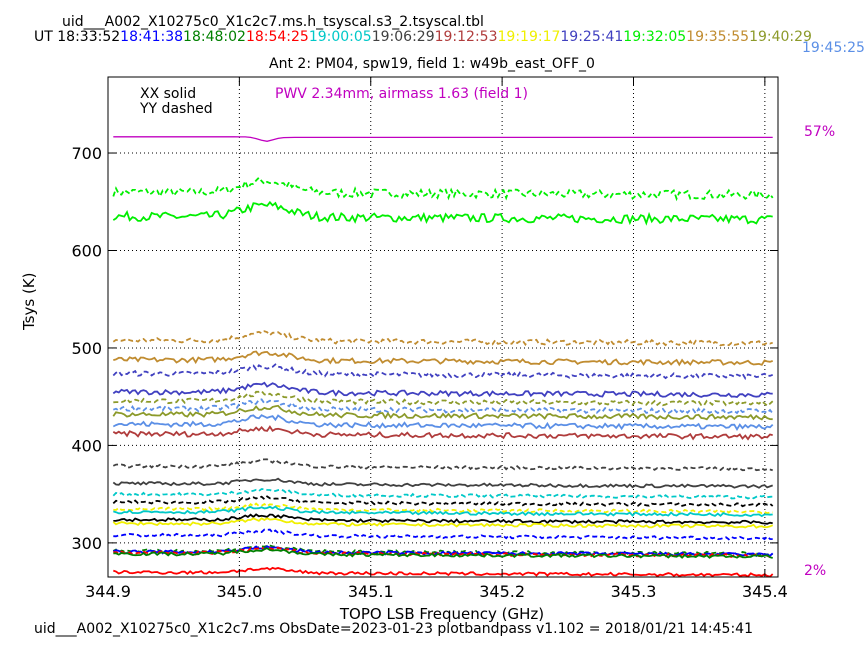 The height and width of the screenshot is (648, 864). What do you see at coordinates (780, 37) in the screenshot?
I see `time-entry: 19:40:29` at bounding box center [780, 37].